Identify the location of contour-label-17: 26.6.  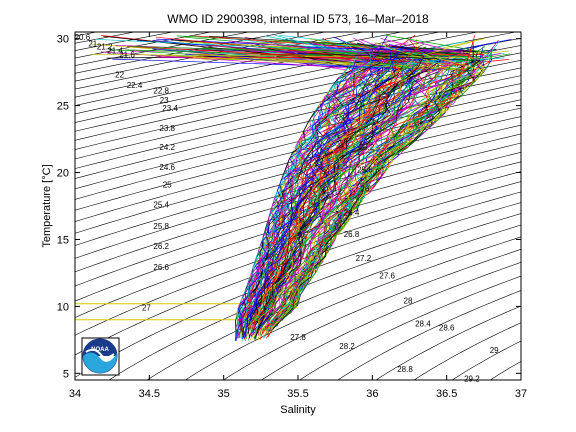
(161, 267).